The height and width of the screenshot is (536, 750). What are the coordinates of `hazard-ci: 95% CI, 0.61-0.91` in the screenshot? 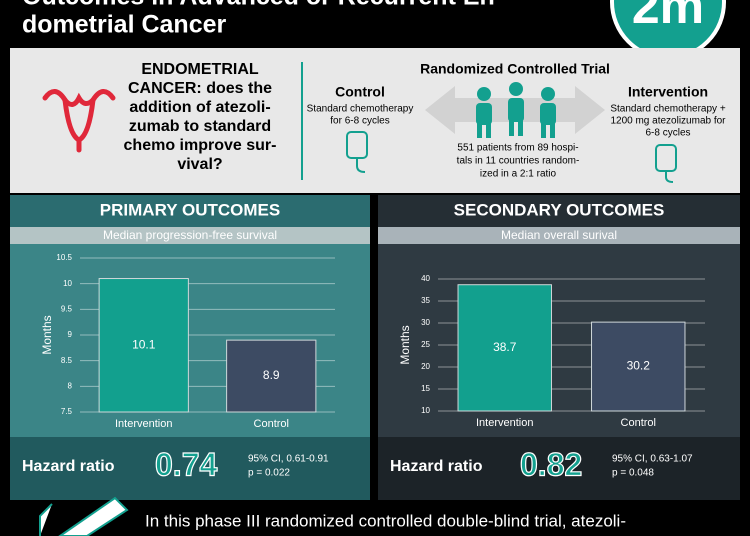 It's located at (288, 459).